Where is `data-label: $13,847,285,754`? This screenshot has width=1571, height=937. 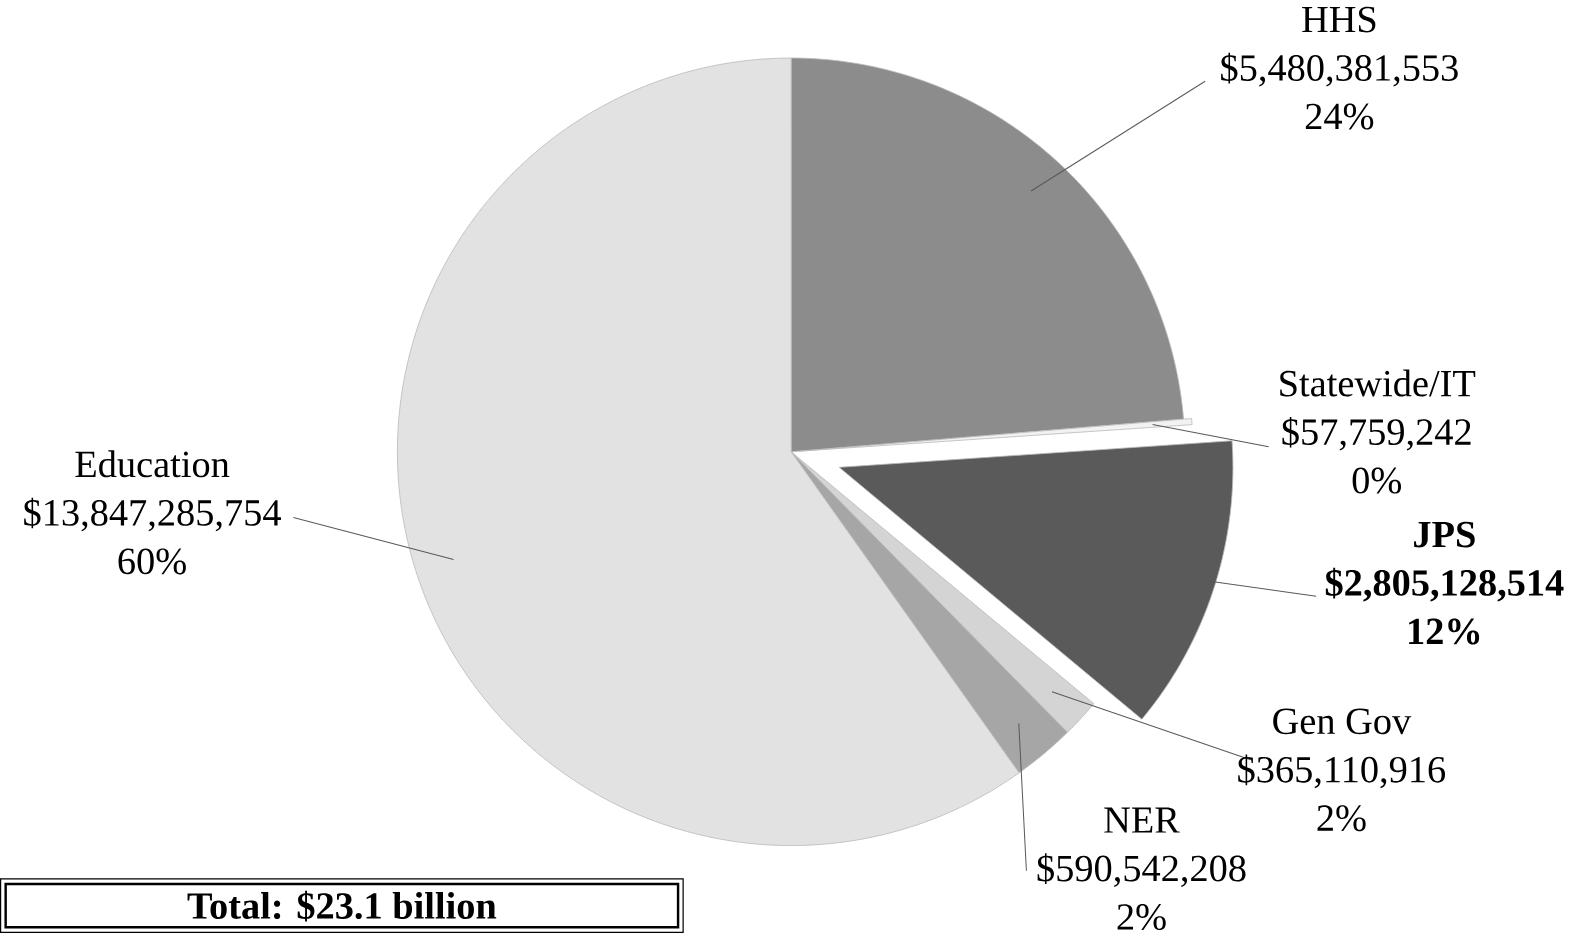 data-label: $13,847,285,754 is located at coordinates (152, 514).